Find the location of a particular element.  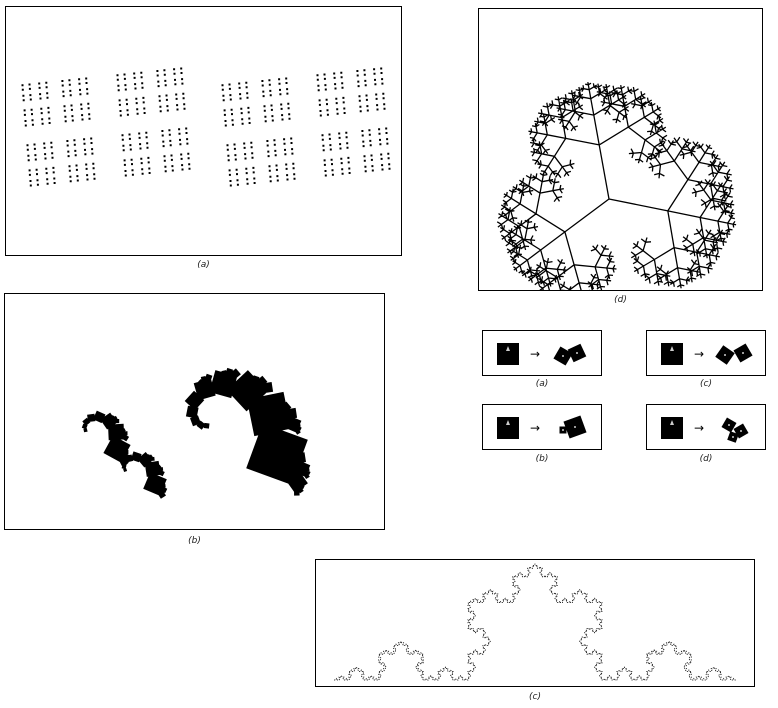

fractal-panel-c is located at coordinates (535, 623).